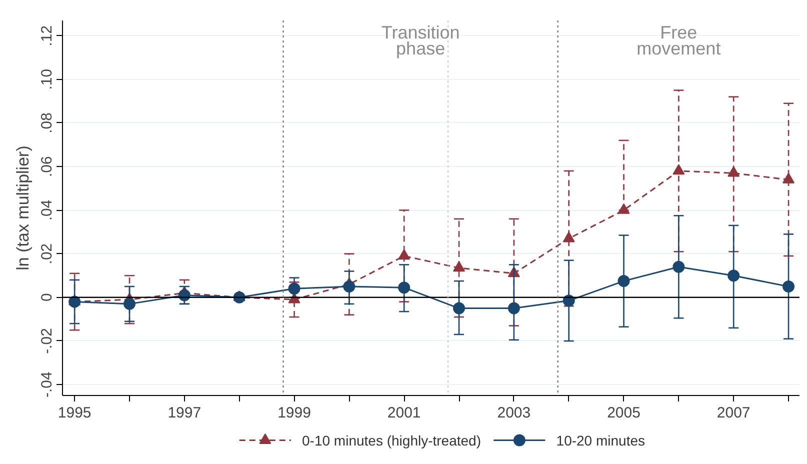 Image resolution: width=807 pixels, height=464 pixels. I want to click on x-tick-label: 2005, so click(623, 413).